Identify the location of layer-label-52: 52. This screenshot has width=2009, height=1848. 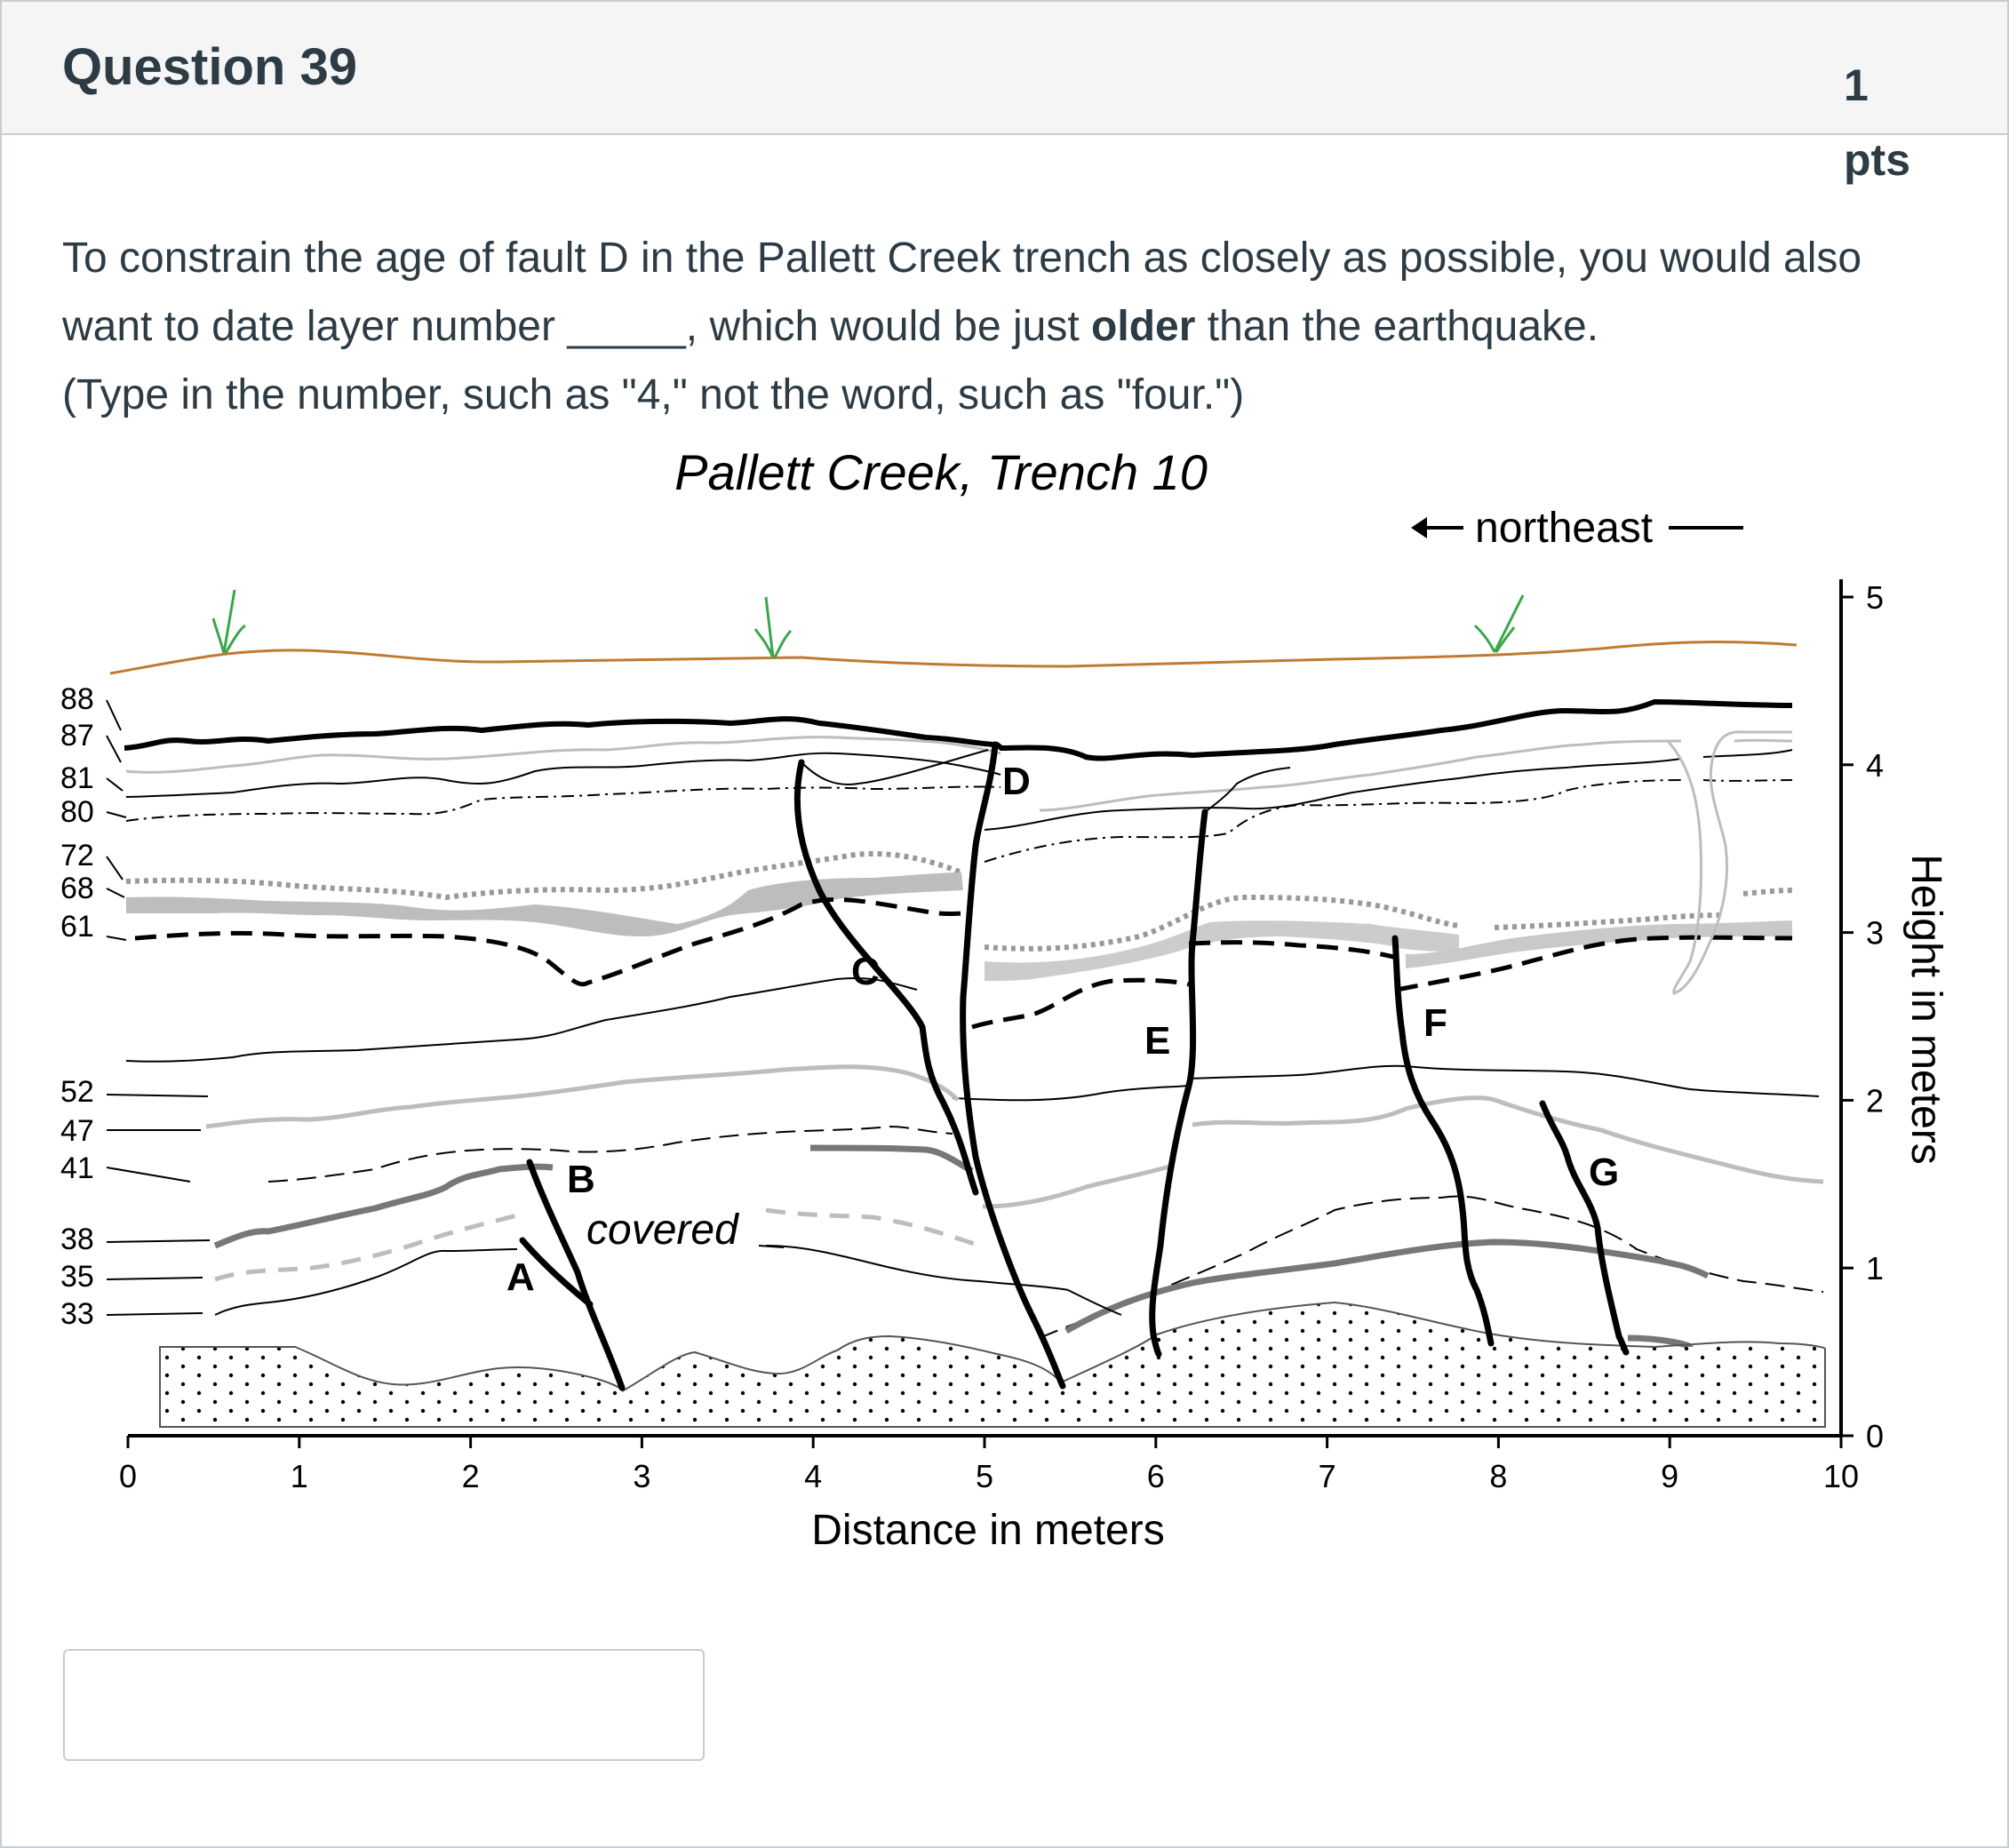
(77, 1092).